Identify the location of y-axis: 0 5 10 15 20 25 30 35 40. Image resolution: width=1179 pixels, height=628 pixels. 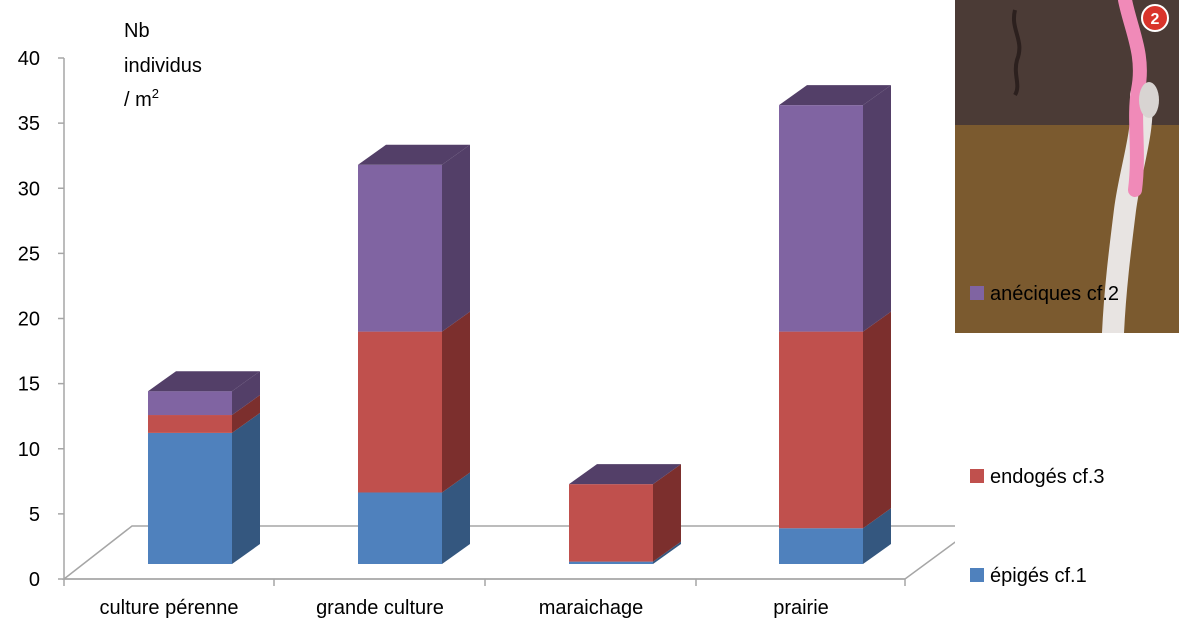
(41, 319).